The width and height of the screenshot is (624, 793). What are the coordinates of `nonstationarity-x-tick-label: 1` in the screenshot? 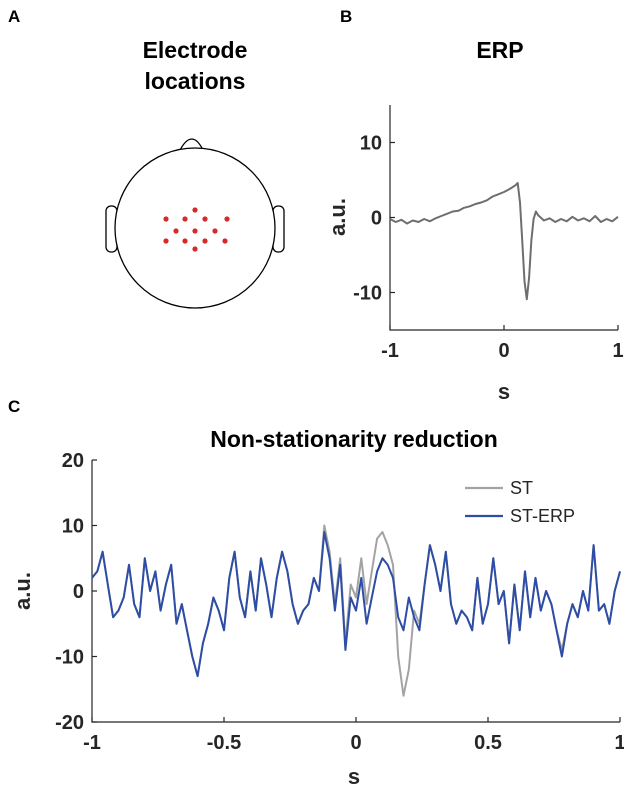 It's located at (619, 743).